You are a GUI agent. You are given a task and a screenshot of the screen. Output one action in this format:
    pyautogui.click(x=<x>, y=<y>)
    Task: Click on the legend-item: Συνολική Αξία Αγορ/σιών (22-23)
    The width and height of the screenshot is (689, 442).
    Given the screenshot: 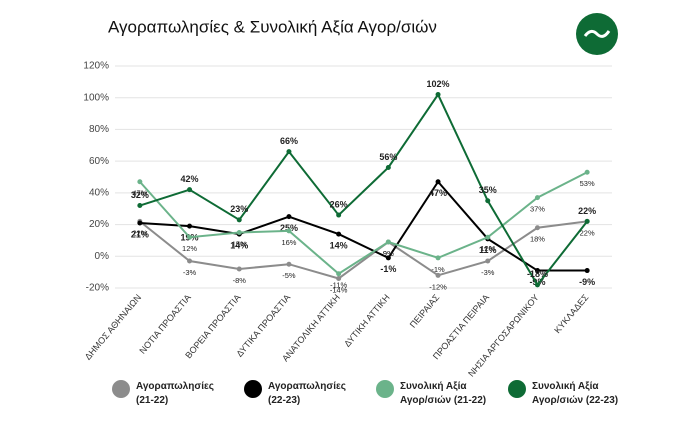 What is the action you would take?
    pyautogui.click(x=567, y=394)
    